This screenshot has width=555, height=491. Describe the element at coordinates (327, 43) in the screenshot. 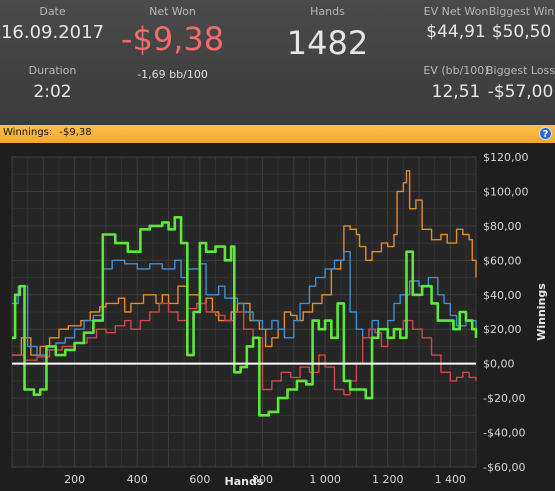

I see `hands-value: 1482` at that location.